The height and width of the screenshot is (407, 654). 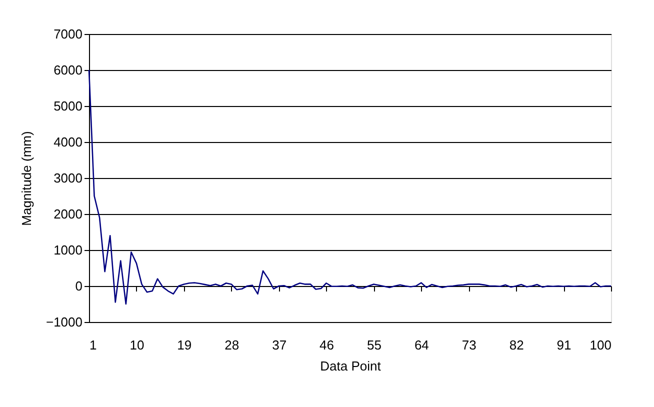 What do you see at coordinates (68, 250) in the screenshot?
I see `y-tick-label: 1000` at bounding box center [68, 250].